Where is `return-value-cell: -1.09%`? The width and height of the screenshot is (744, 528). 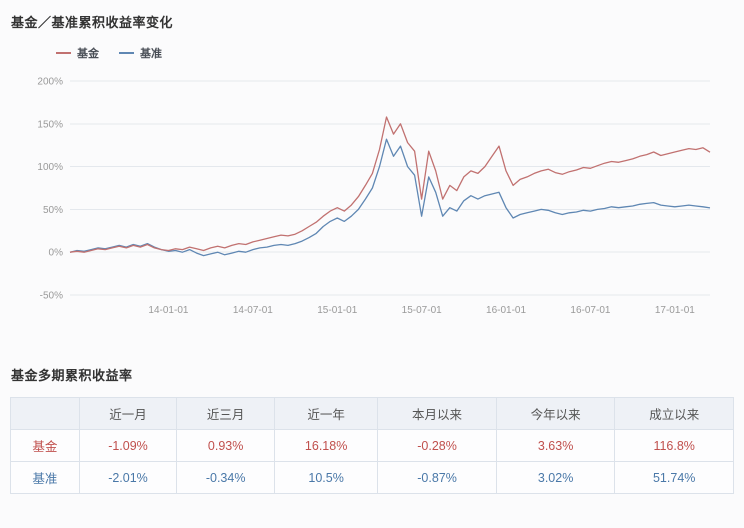
return-value-cell: -1.09% is located at coordinates (128, 445).